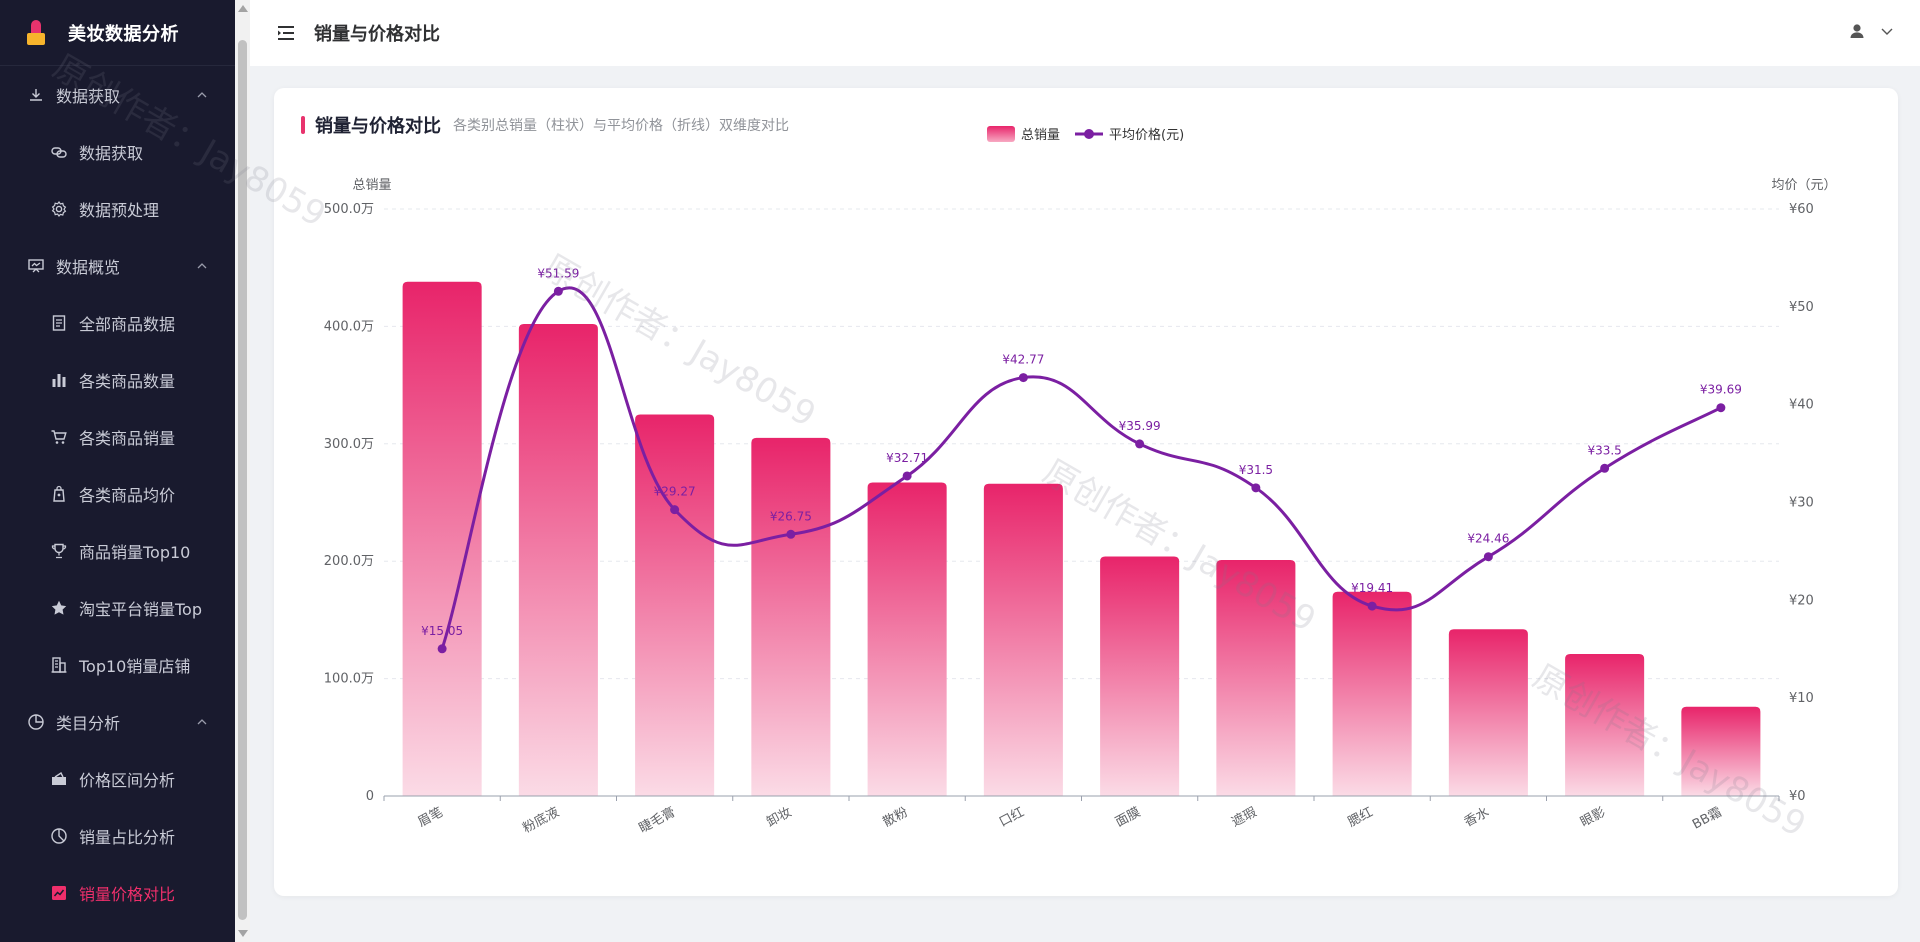 The image size is (1920, 942). Describe the element at coordinates (1089, 134) in the screenshot. I see `legend-swatch-price-dot` at that location.